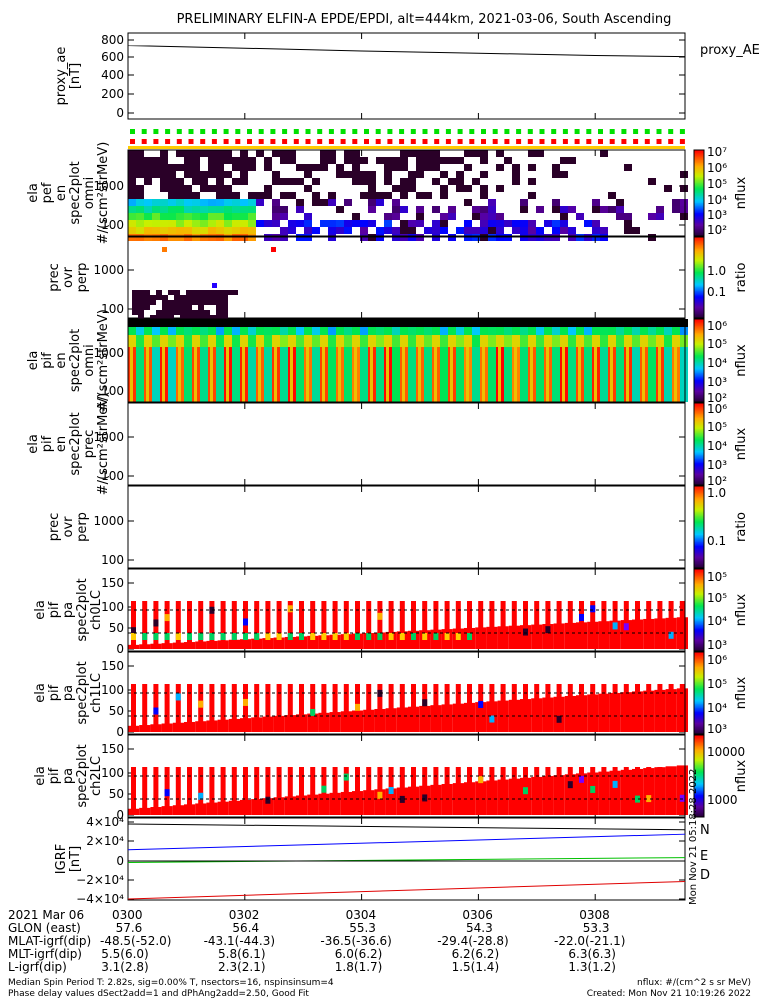 The height and width of the screenshot is (1000, 775). What do you see at coordinates (112, 391) in the screenshot?
I see `panel-pif-omni-ytick-label: 100` at bounding box center [112, 391].